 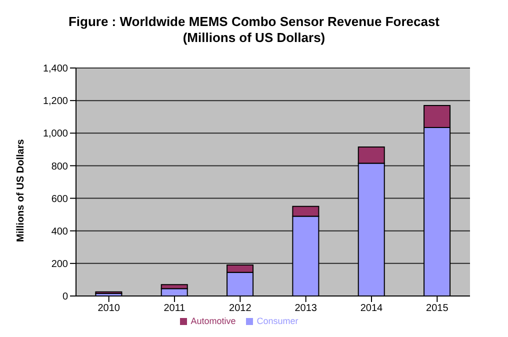 What do you see at coordinates (175, 308) in the screenshot?
I see `x-tick-label: 2011` at bounding box center [175, 308].